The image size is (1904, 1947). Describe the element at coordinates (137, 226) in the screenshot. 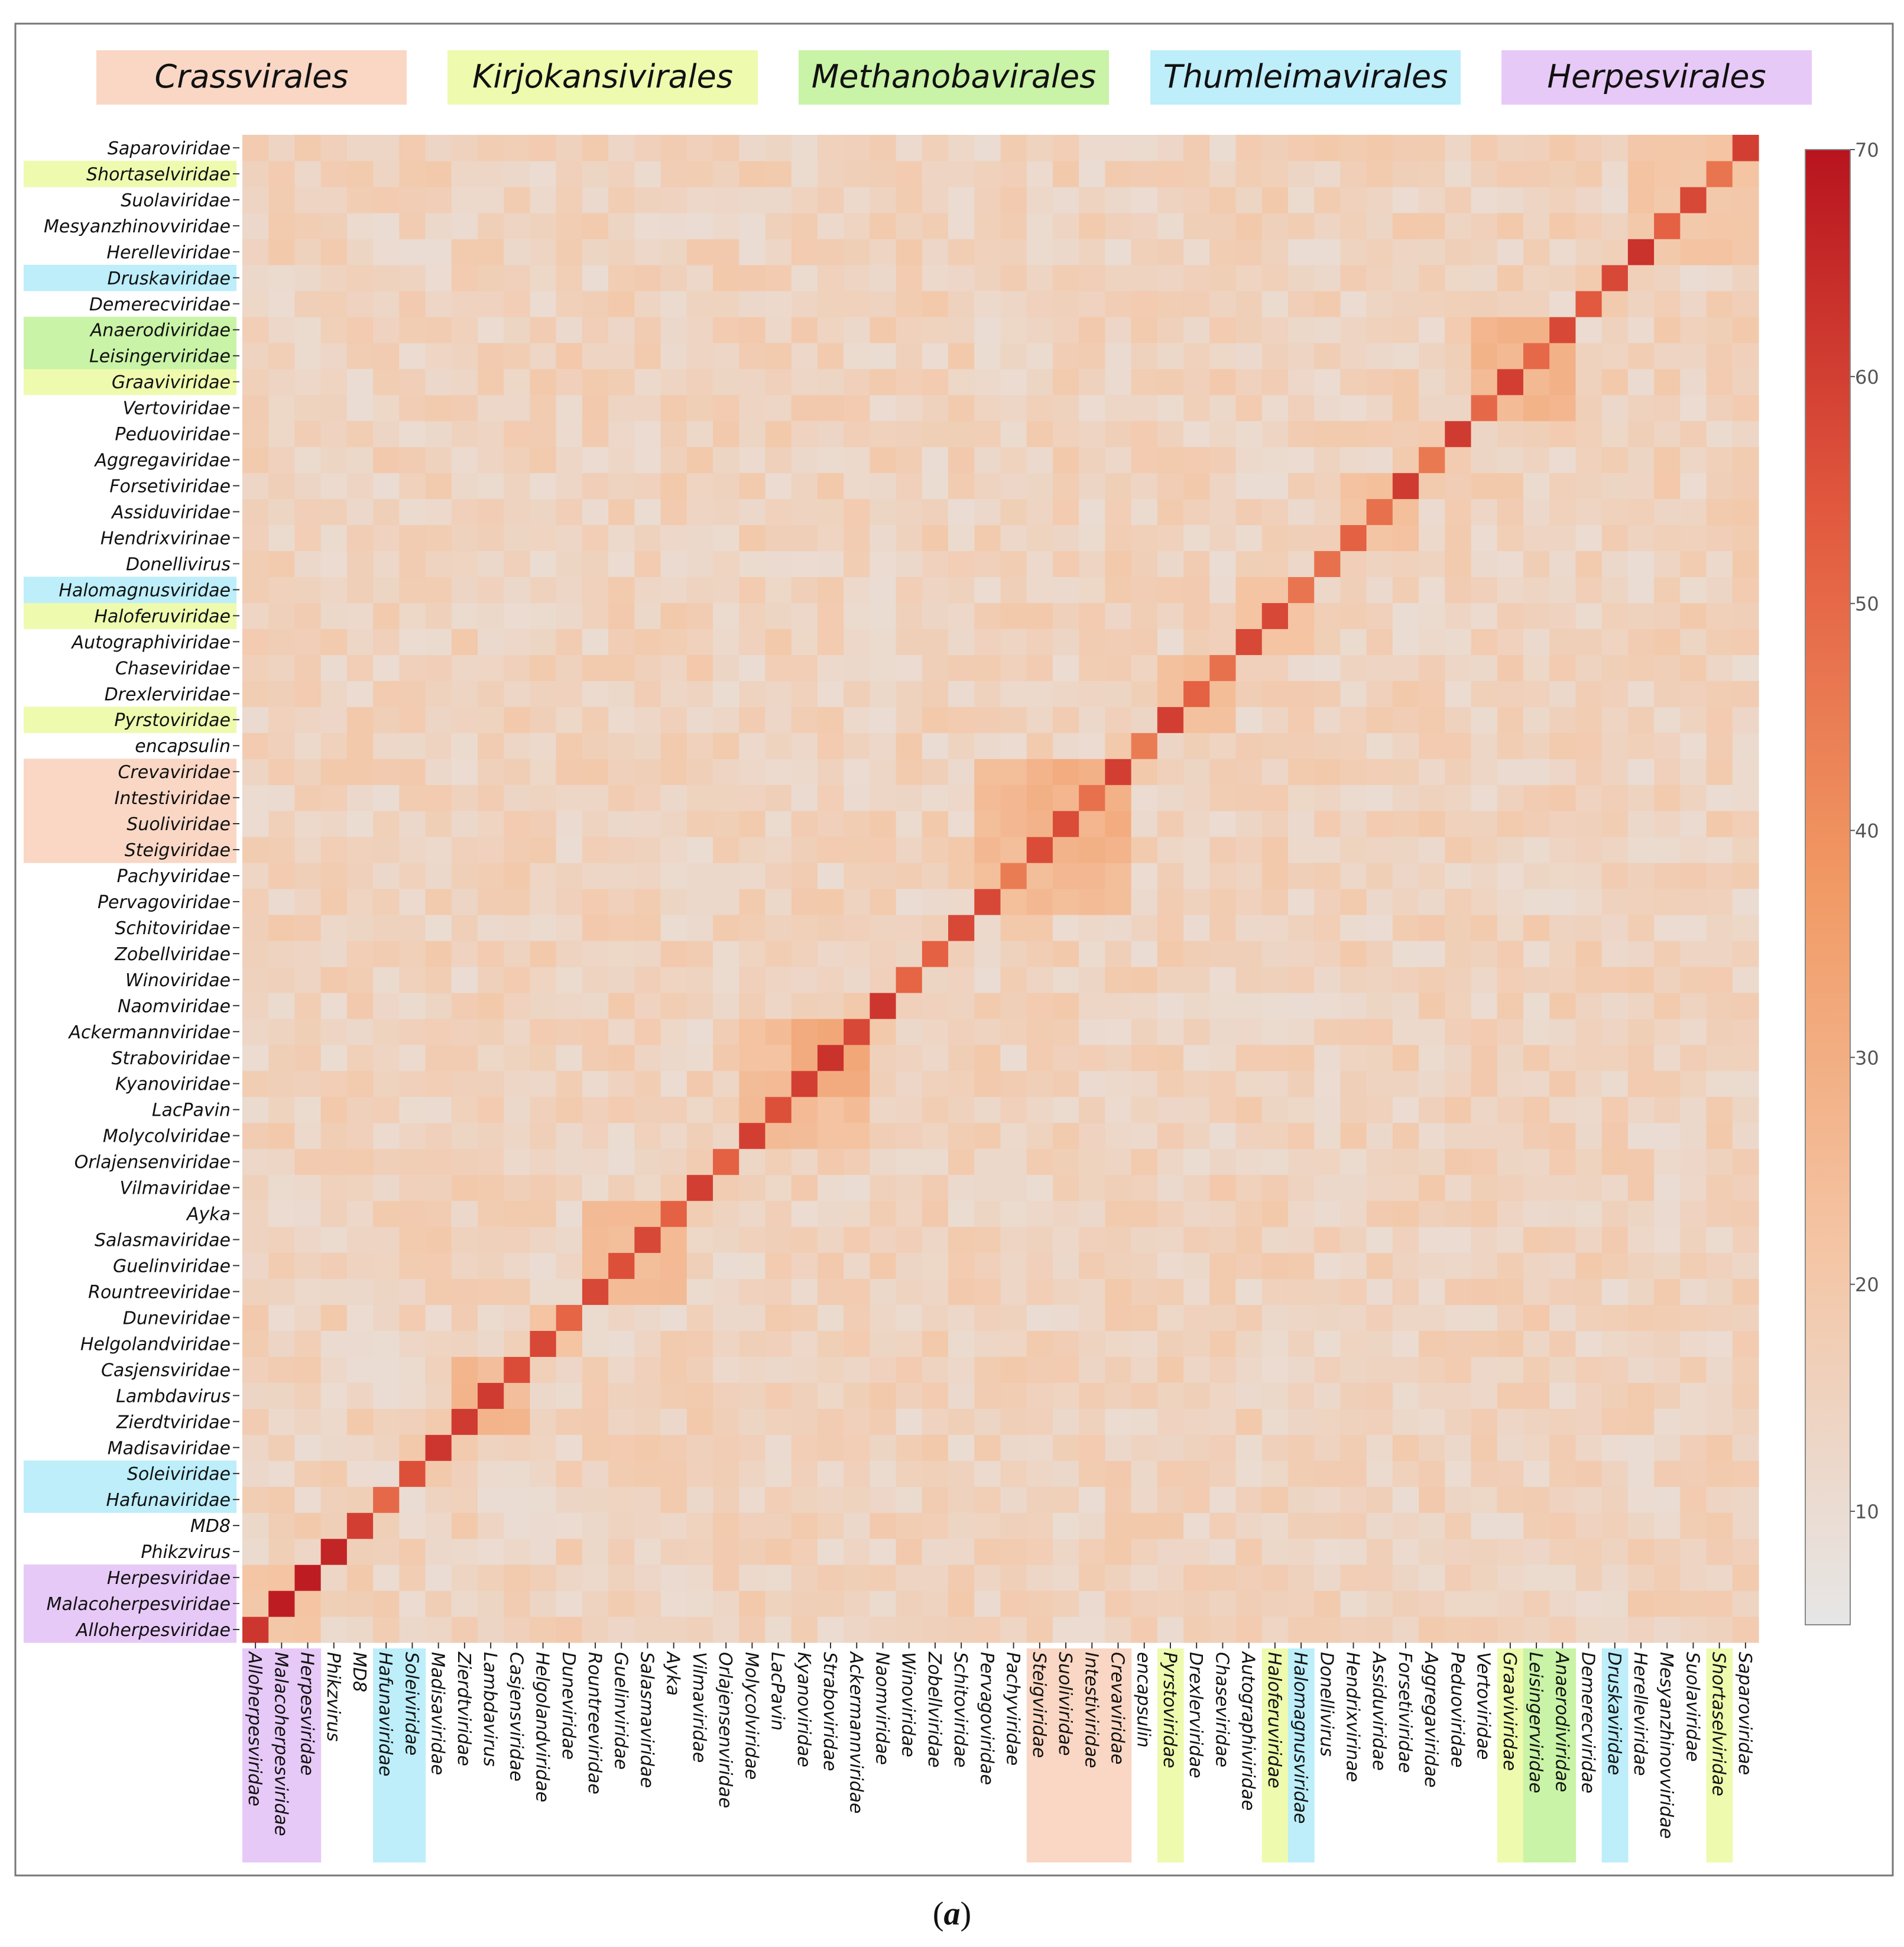

I see `row-label-Mesyanzhinovviridae: Mesyanzhinovviridae` at that location.